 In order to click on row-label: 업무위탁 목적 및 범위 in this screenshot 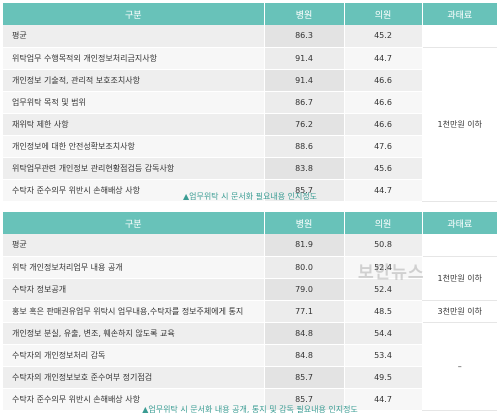, I will do `click(133, 102)`.